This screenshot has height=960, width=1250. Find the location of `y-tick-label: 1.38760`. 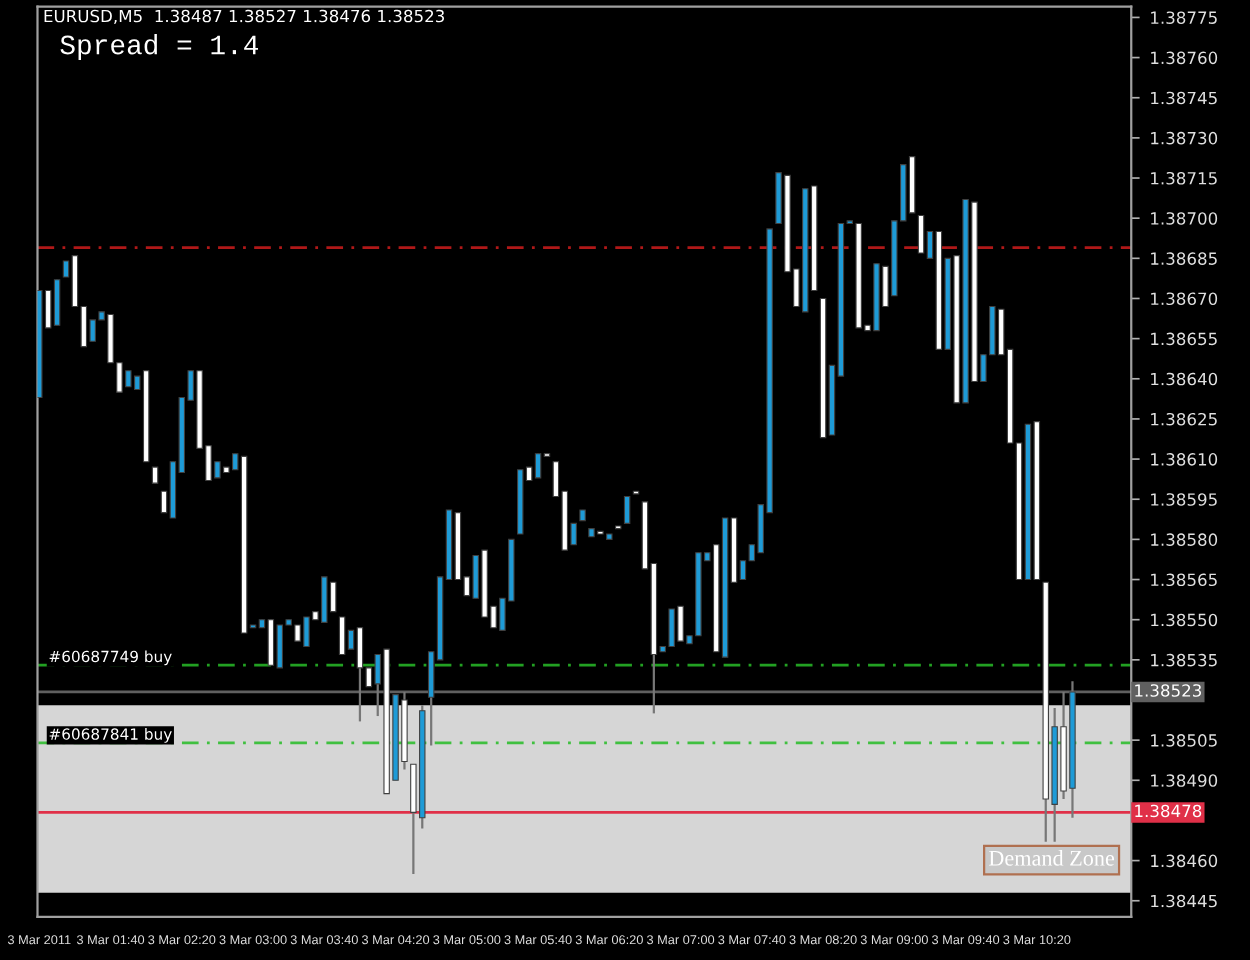

y-tick-label: 1.38760 is located at coordinates (1184, 58).